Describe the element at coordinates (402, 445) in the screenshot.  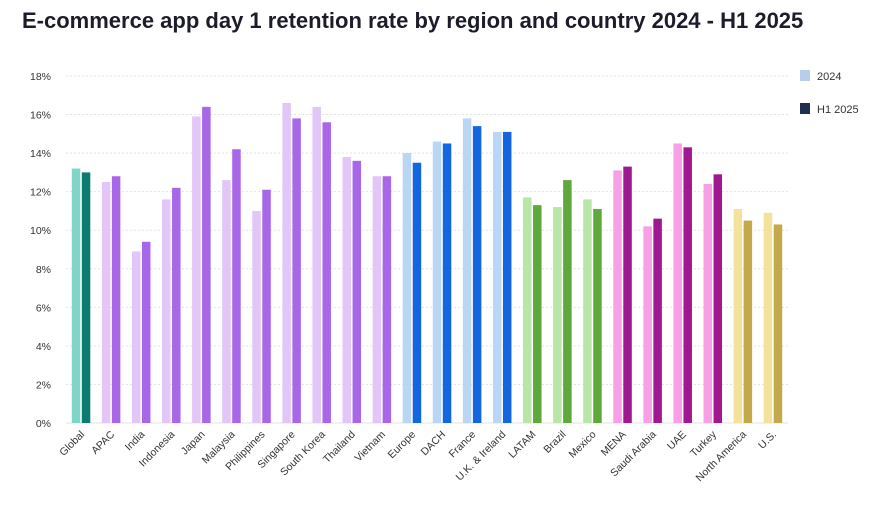
I see `x-tick-label: Europe` at that location.